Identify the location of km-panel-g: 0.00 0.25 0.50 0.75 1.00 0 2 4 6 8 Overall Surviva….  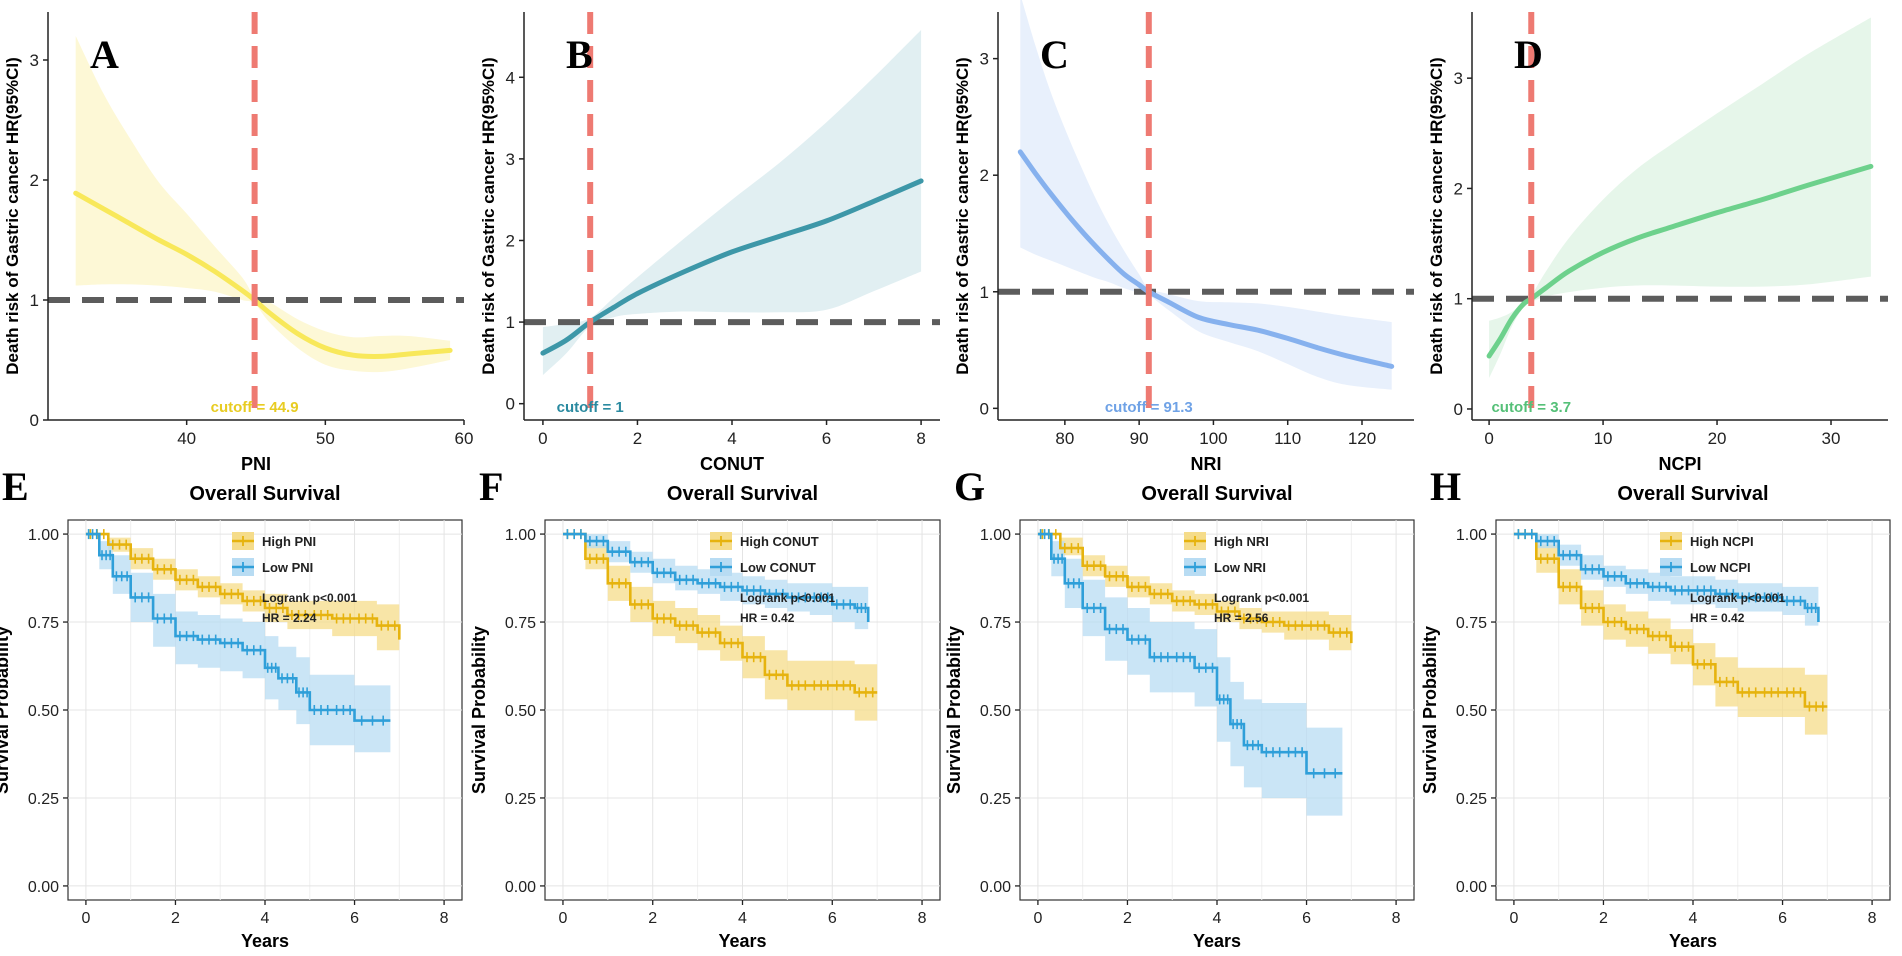
(1179, 707).